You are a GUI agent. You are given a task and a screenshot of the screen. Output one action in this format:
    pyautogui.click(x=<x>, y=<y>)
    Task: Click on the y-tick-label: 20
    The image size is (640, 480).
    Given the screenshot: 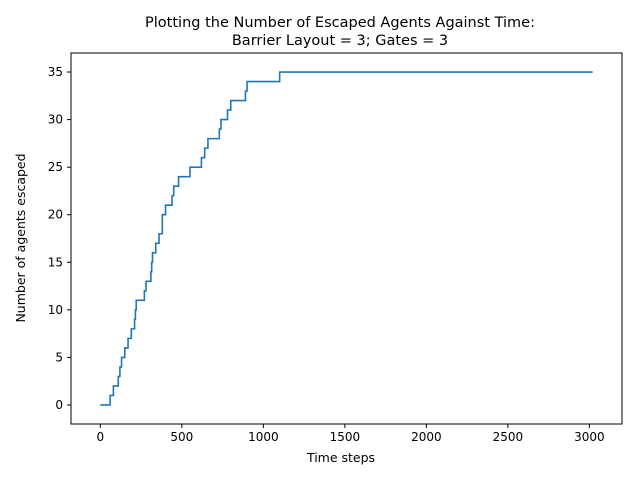 What is the action you would take?
    pyautogui.click(x=55, y=215)
    